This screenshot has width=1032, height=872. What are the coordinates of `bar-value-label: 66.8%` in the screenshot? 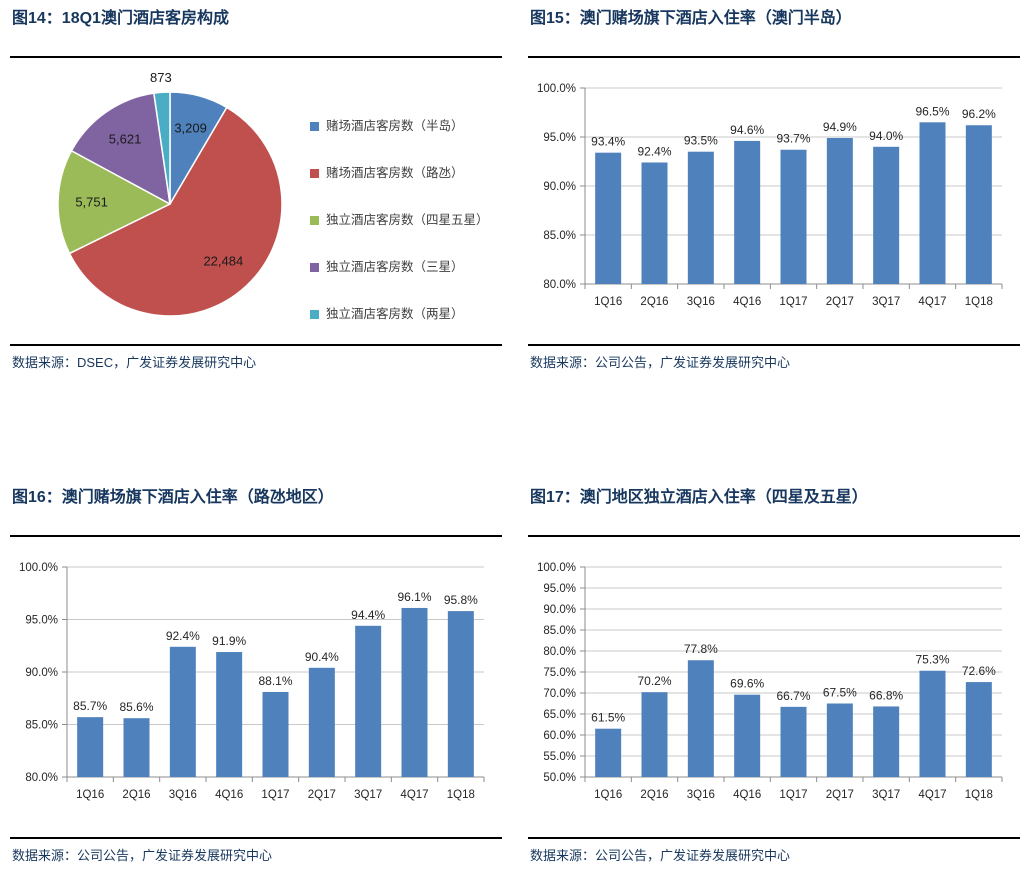 It's located at (886, 695).